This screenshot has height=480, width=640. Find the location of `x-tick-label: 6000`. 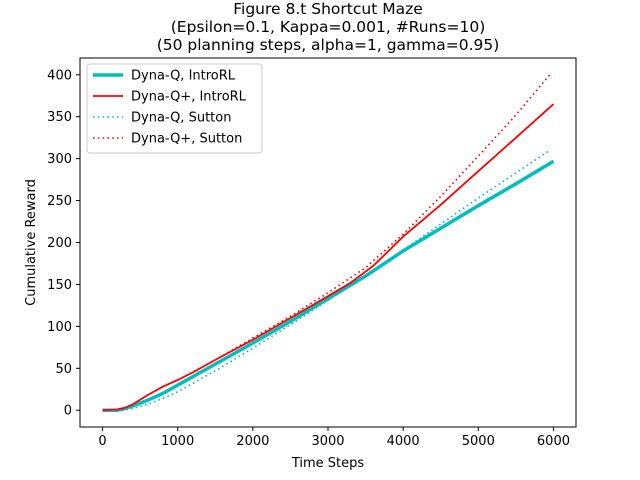

x-tick-label: 6000 is located at coordinates (553, 441).